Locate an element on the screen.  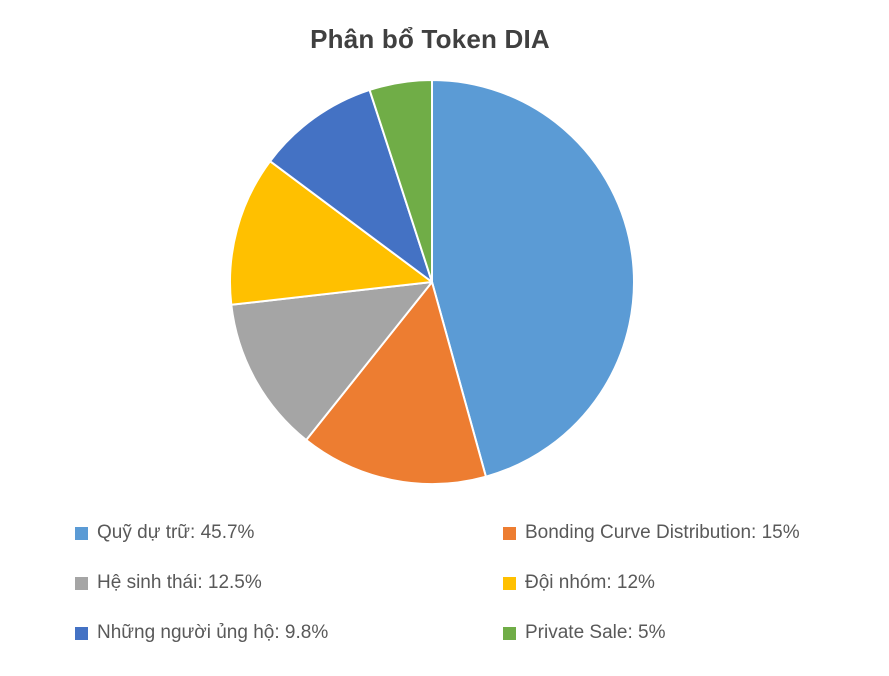
legend-label: Bonding Curve Distribution: 15% is located at coordinates (662, 532).